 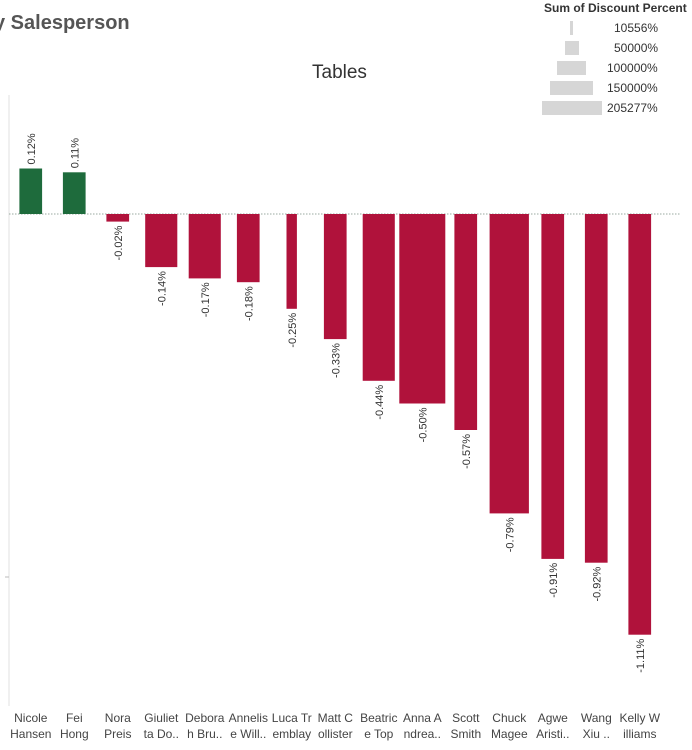 I want to click on data-label: -0.14%, so click(x=162, y=288).